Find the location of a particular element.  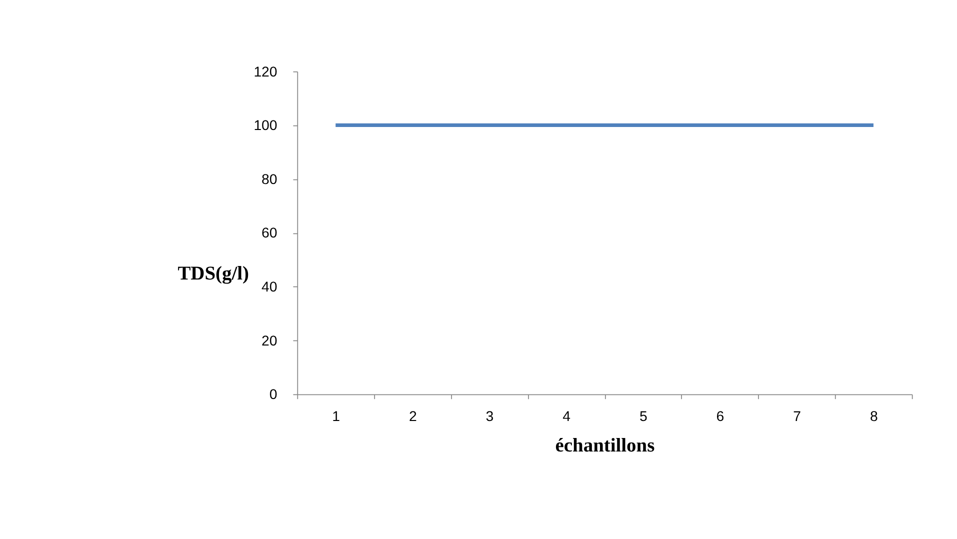

y-tick-label: 100 is located at coordinates (266, 125).